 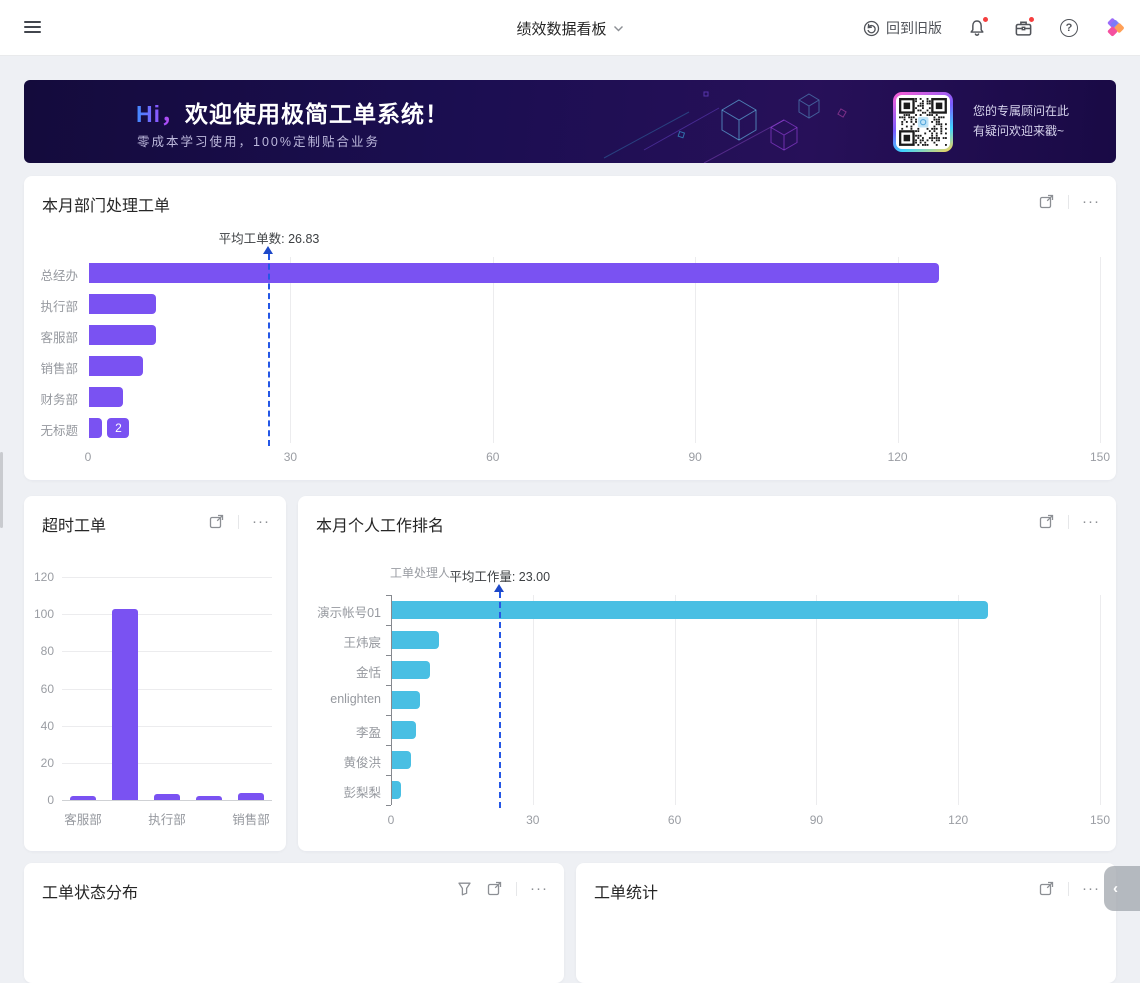 I want to click on bar-data-label: 2, so click(x=118, y=427).